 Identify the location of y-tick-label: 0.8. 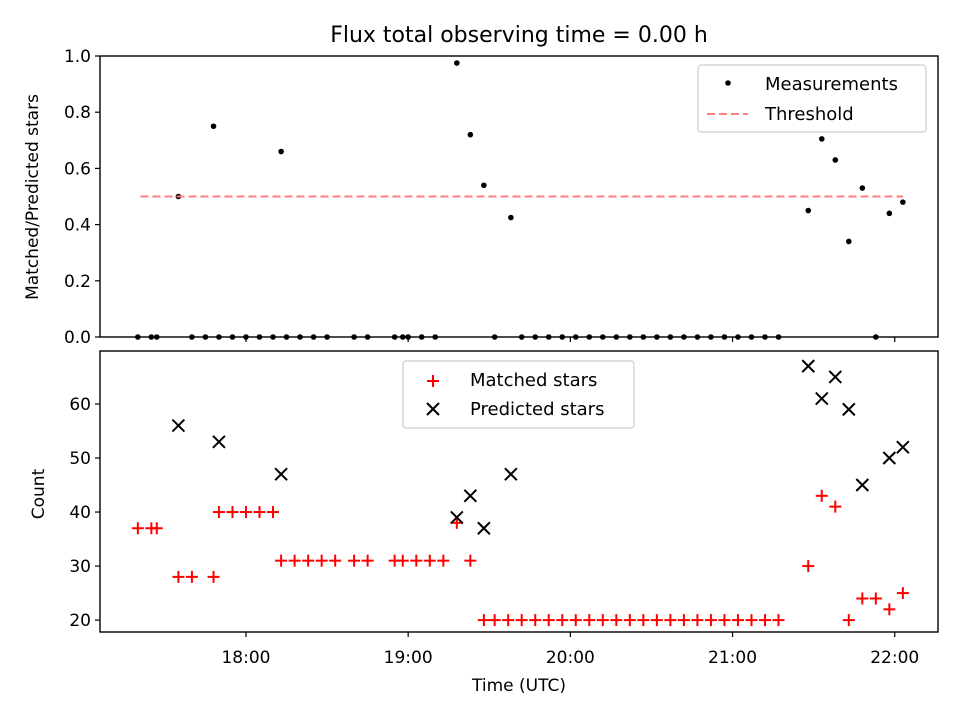
(77, 113).